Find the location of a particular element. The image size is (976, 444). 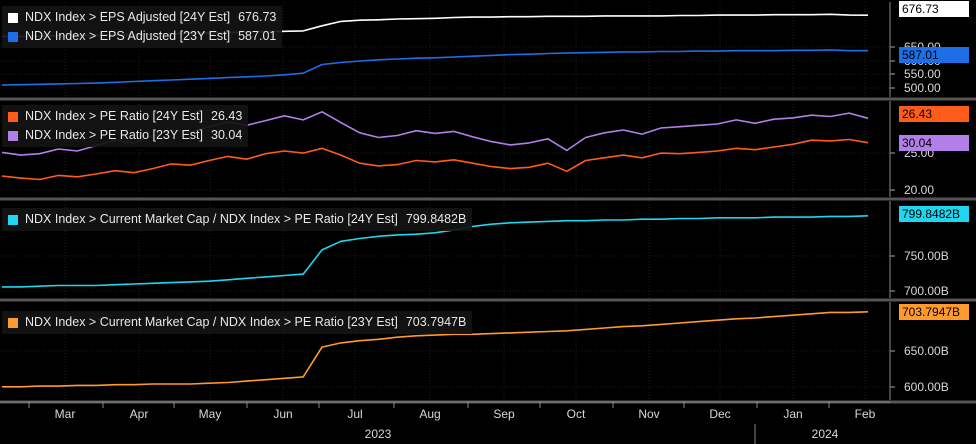

last-value-tag: 26.43 is located at coordinates (934, 114).